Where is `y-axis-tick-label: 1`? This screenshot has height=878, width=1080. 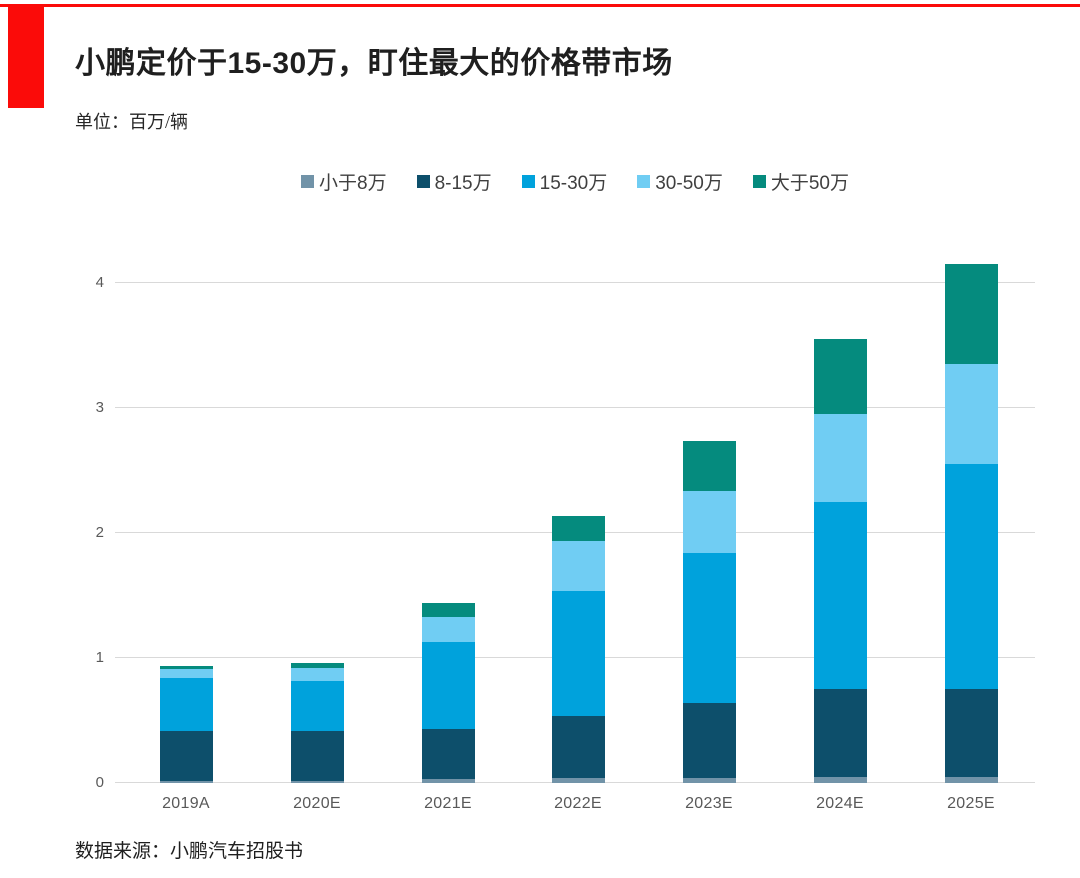 y-axis-tick-label: 1 is located at coordinates (99, 657).